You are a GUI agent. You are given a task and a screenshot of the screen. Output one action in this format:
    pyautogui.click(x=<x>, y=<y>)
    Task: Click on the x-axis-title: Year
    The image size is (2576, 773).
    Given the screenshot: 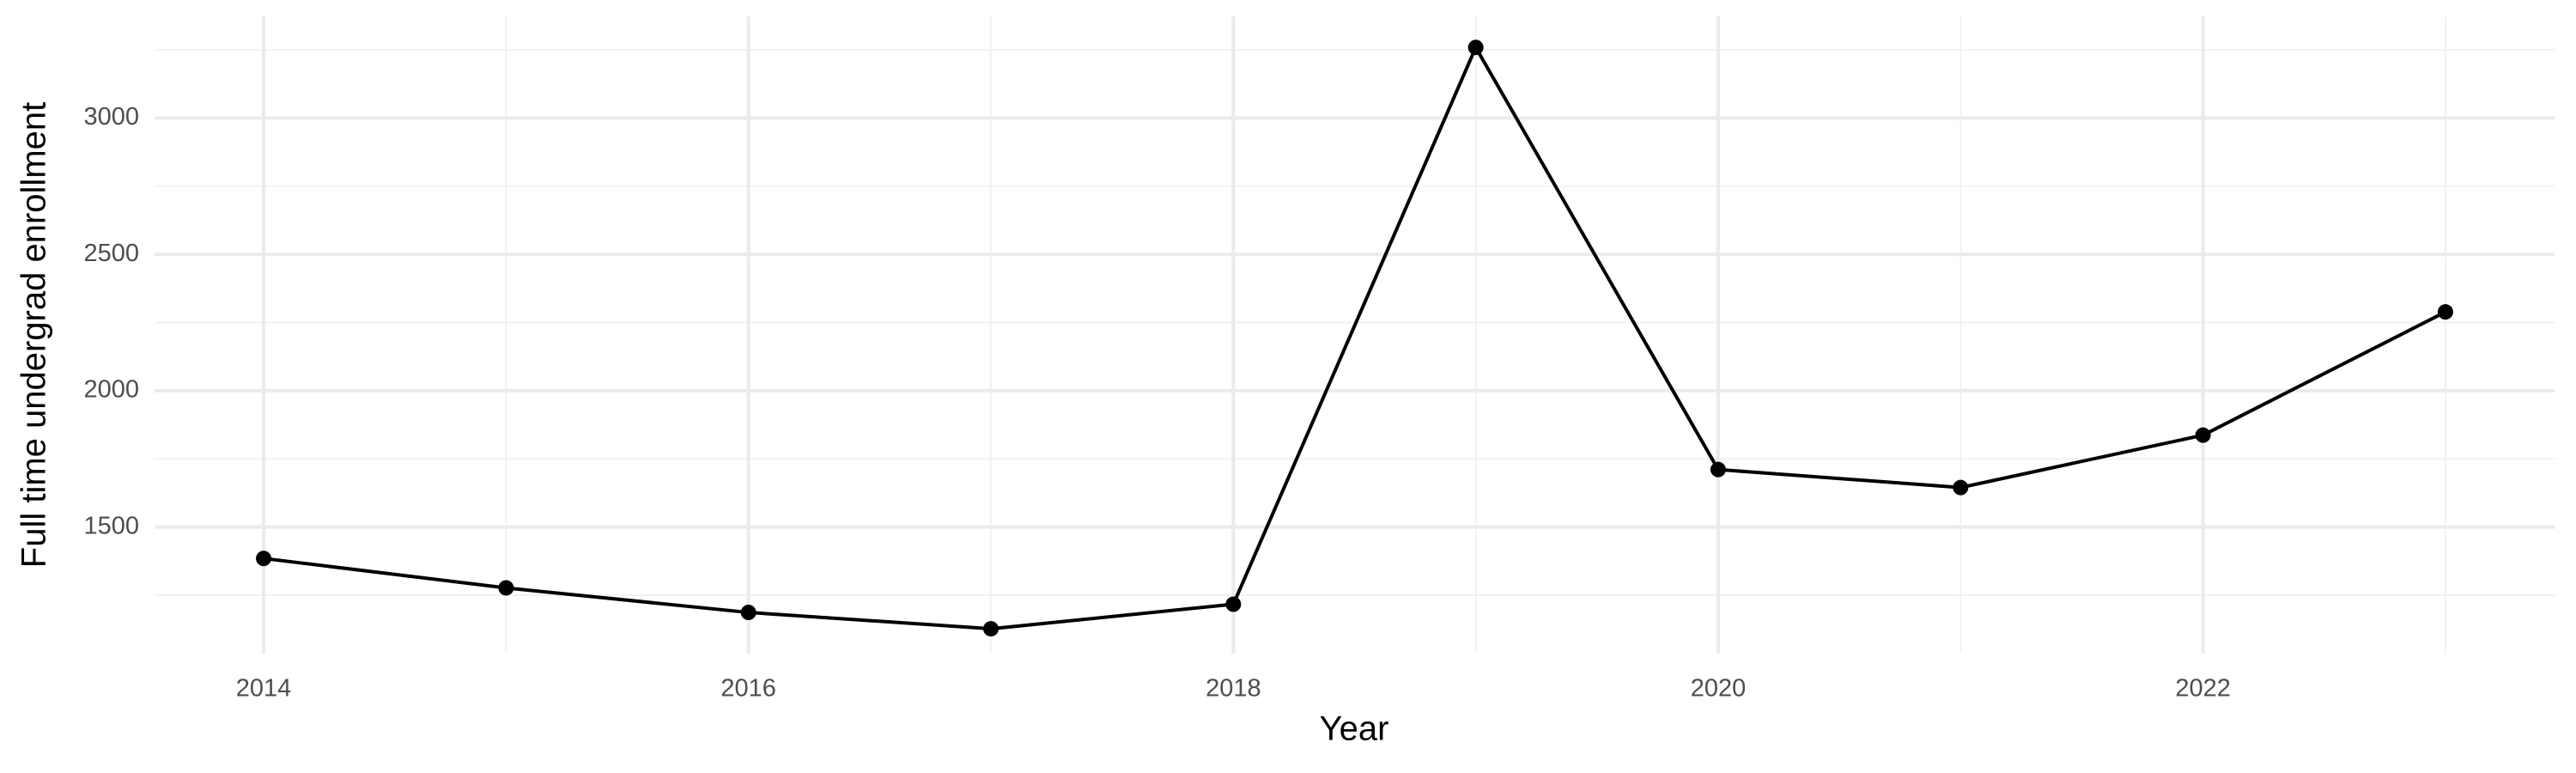 What is the action you would take?
    pyautogui.click(x=1354, y=729)
    